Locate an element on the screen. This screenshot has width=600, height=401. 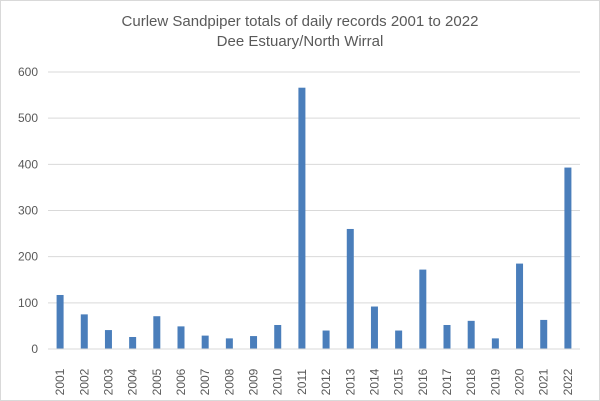
x-tick-label: 2008 is located at coordinates (229, 381).